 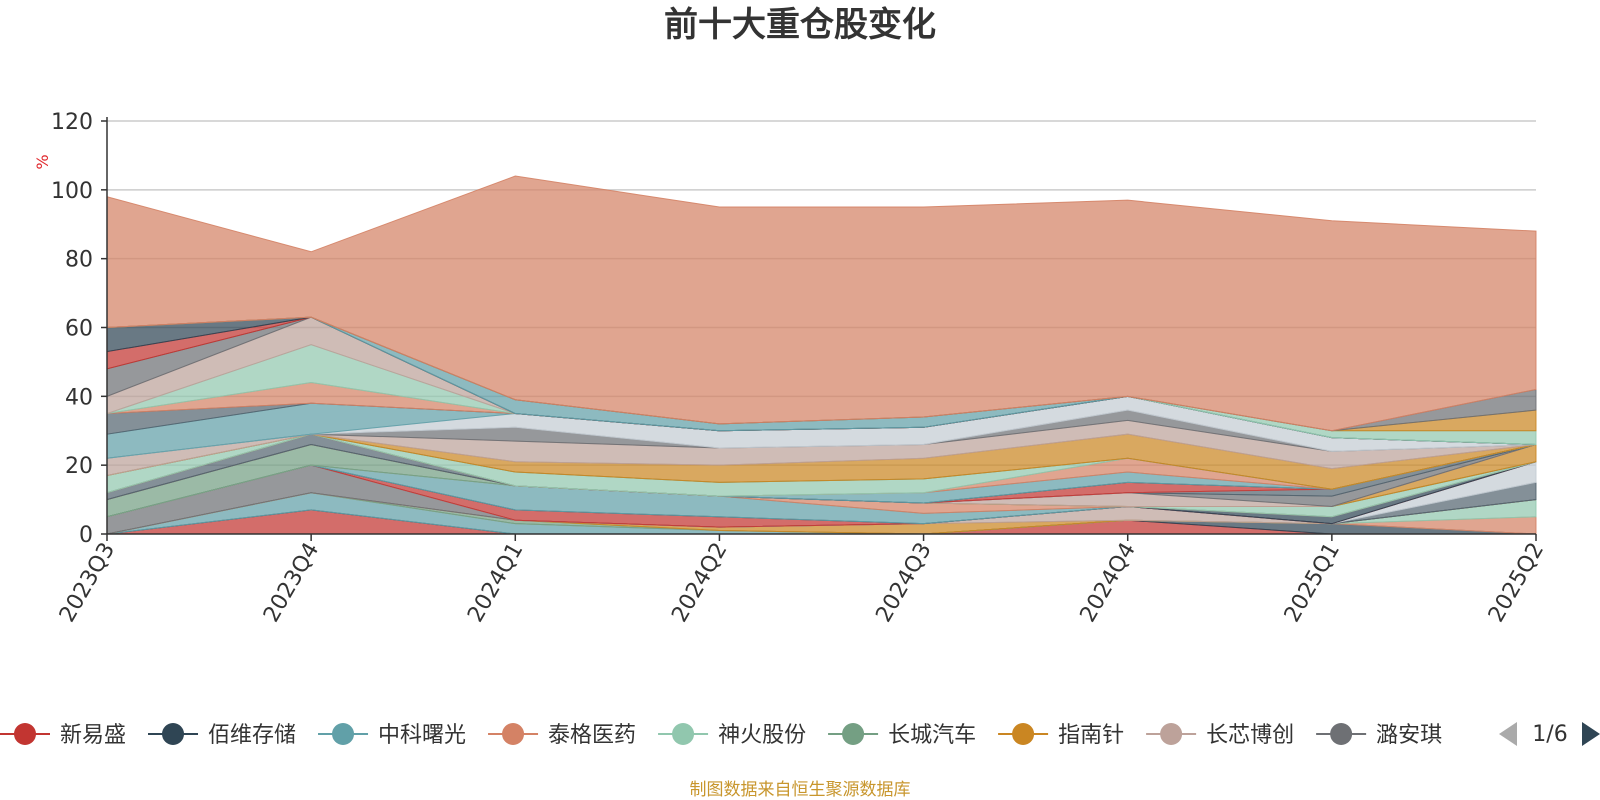 I want to click on legend-page-indicator: 1/6, so click(x=1549, y=734).